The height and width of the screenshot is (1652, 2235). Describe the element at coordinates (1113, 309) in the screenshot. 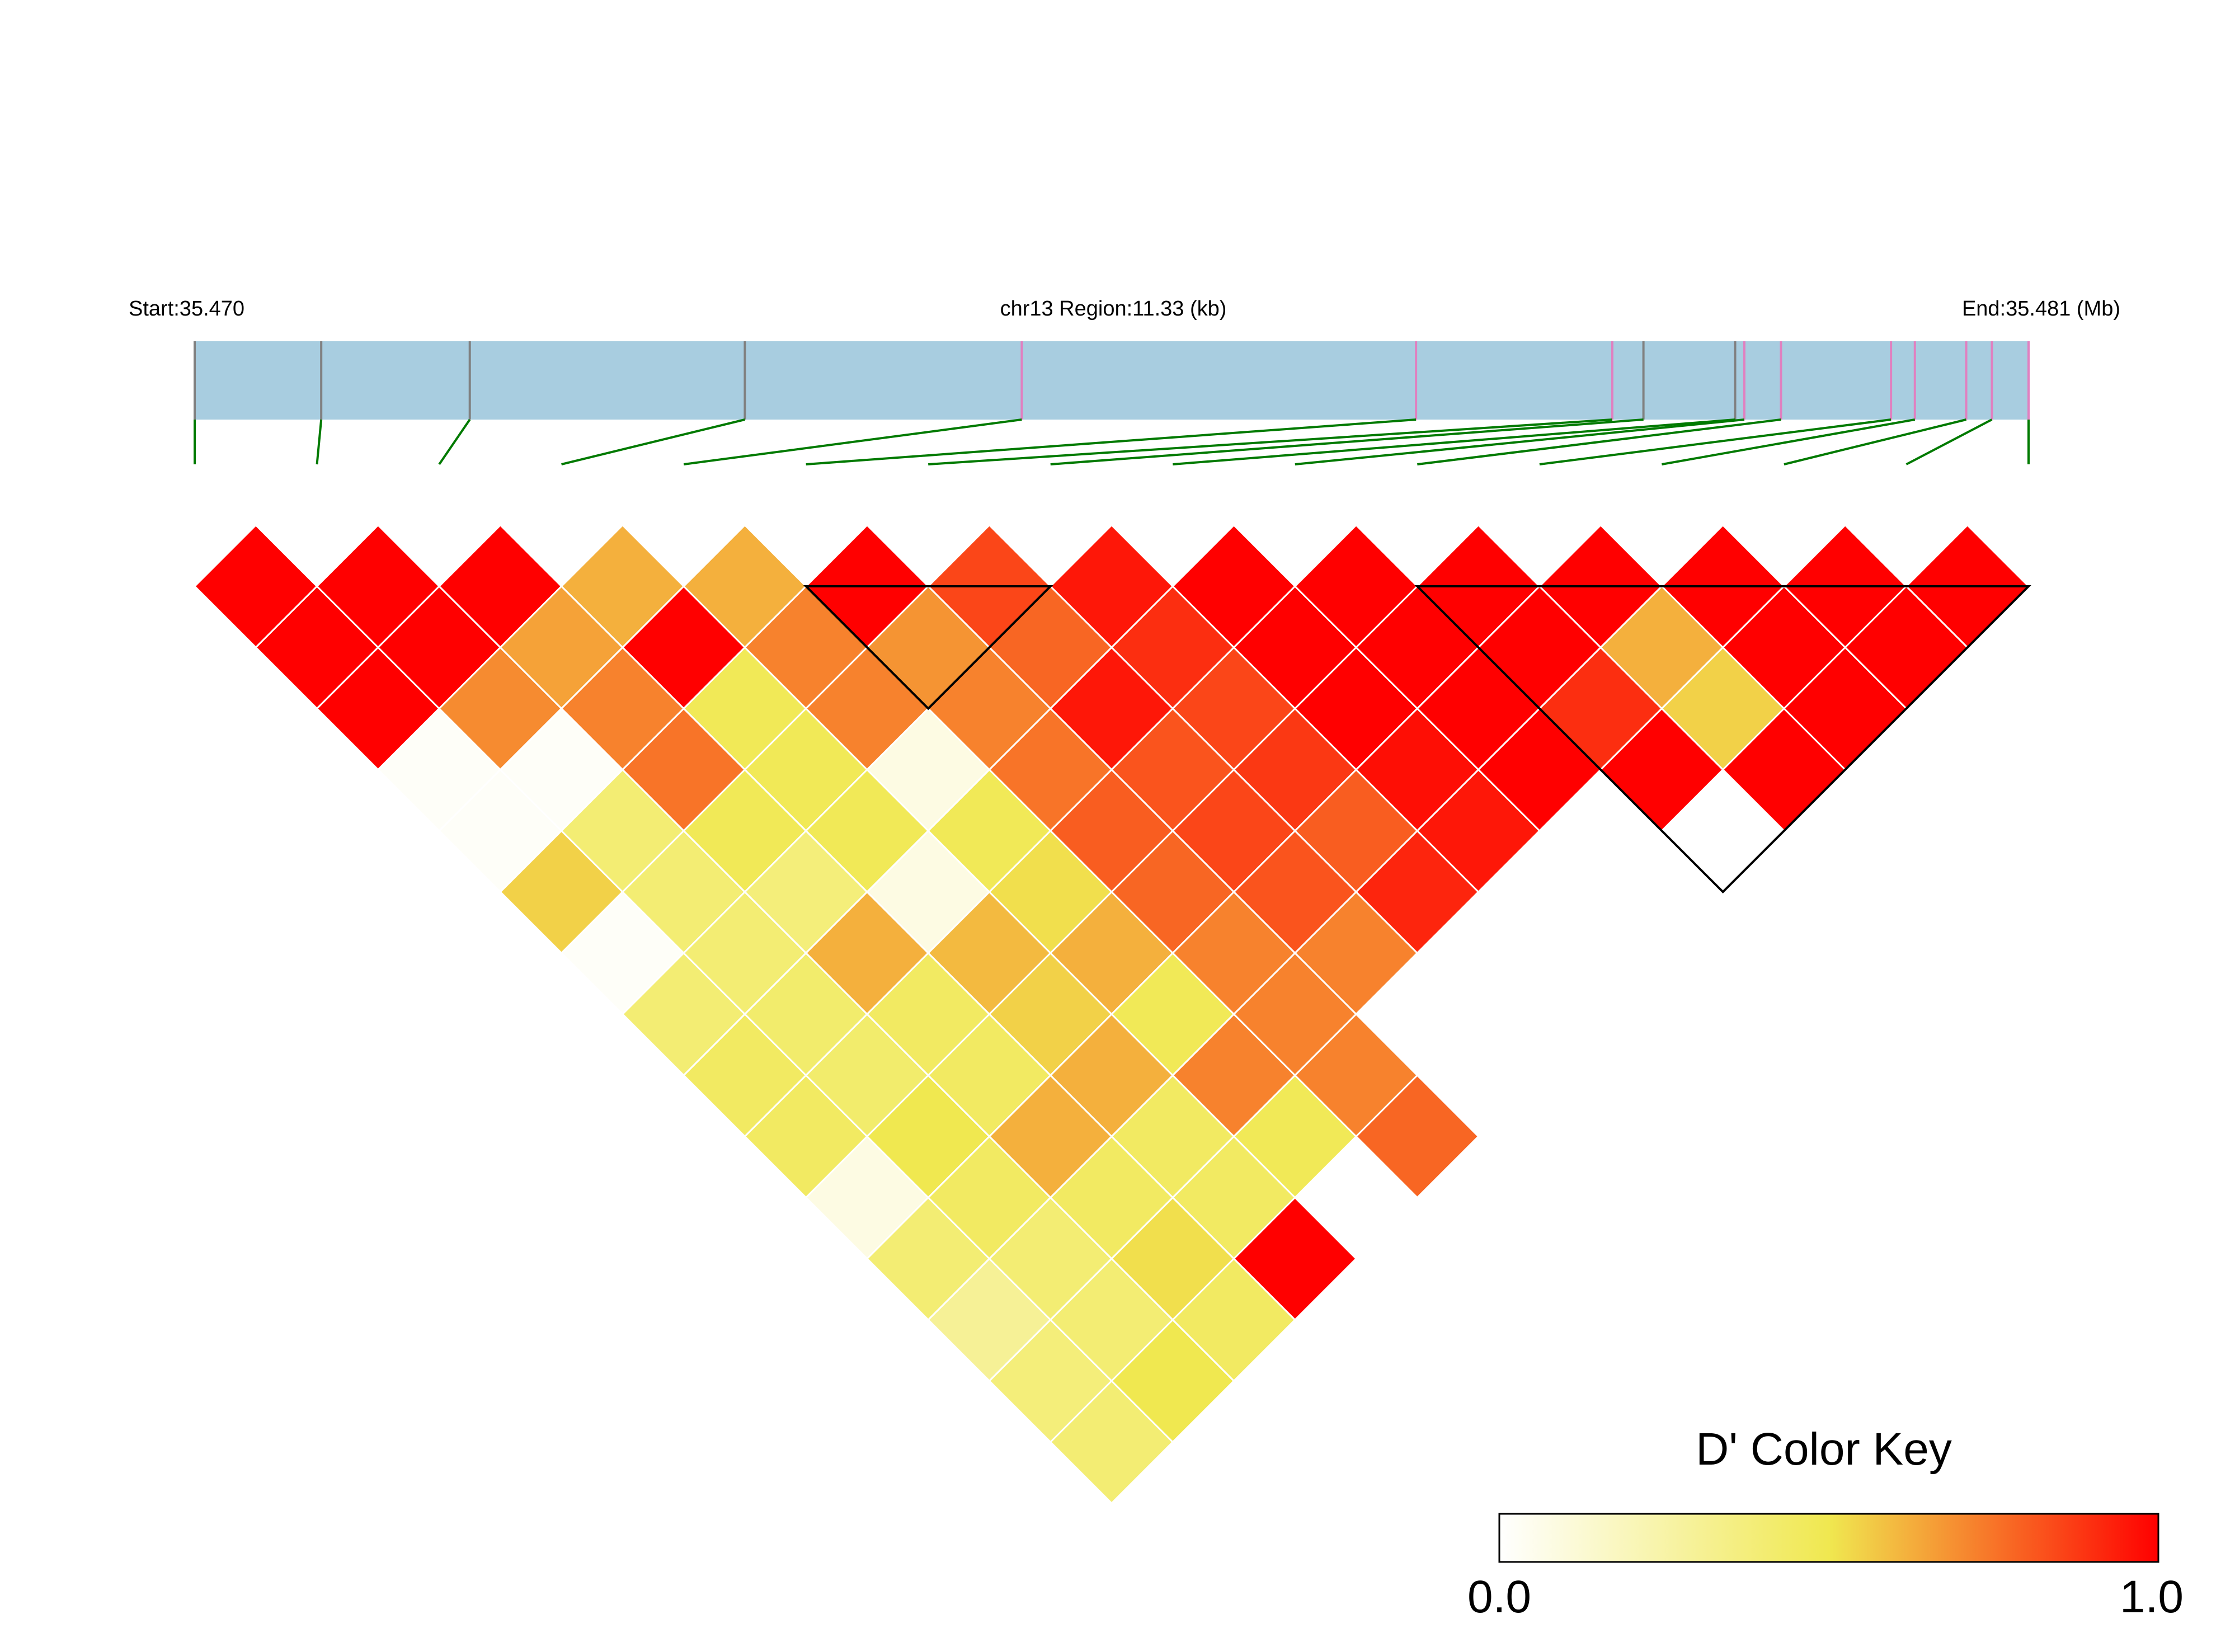

I see `region-title-label: chr13 Region:11.33 (kb)` at that location.